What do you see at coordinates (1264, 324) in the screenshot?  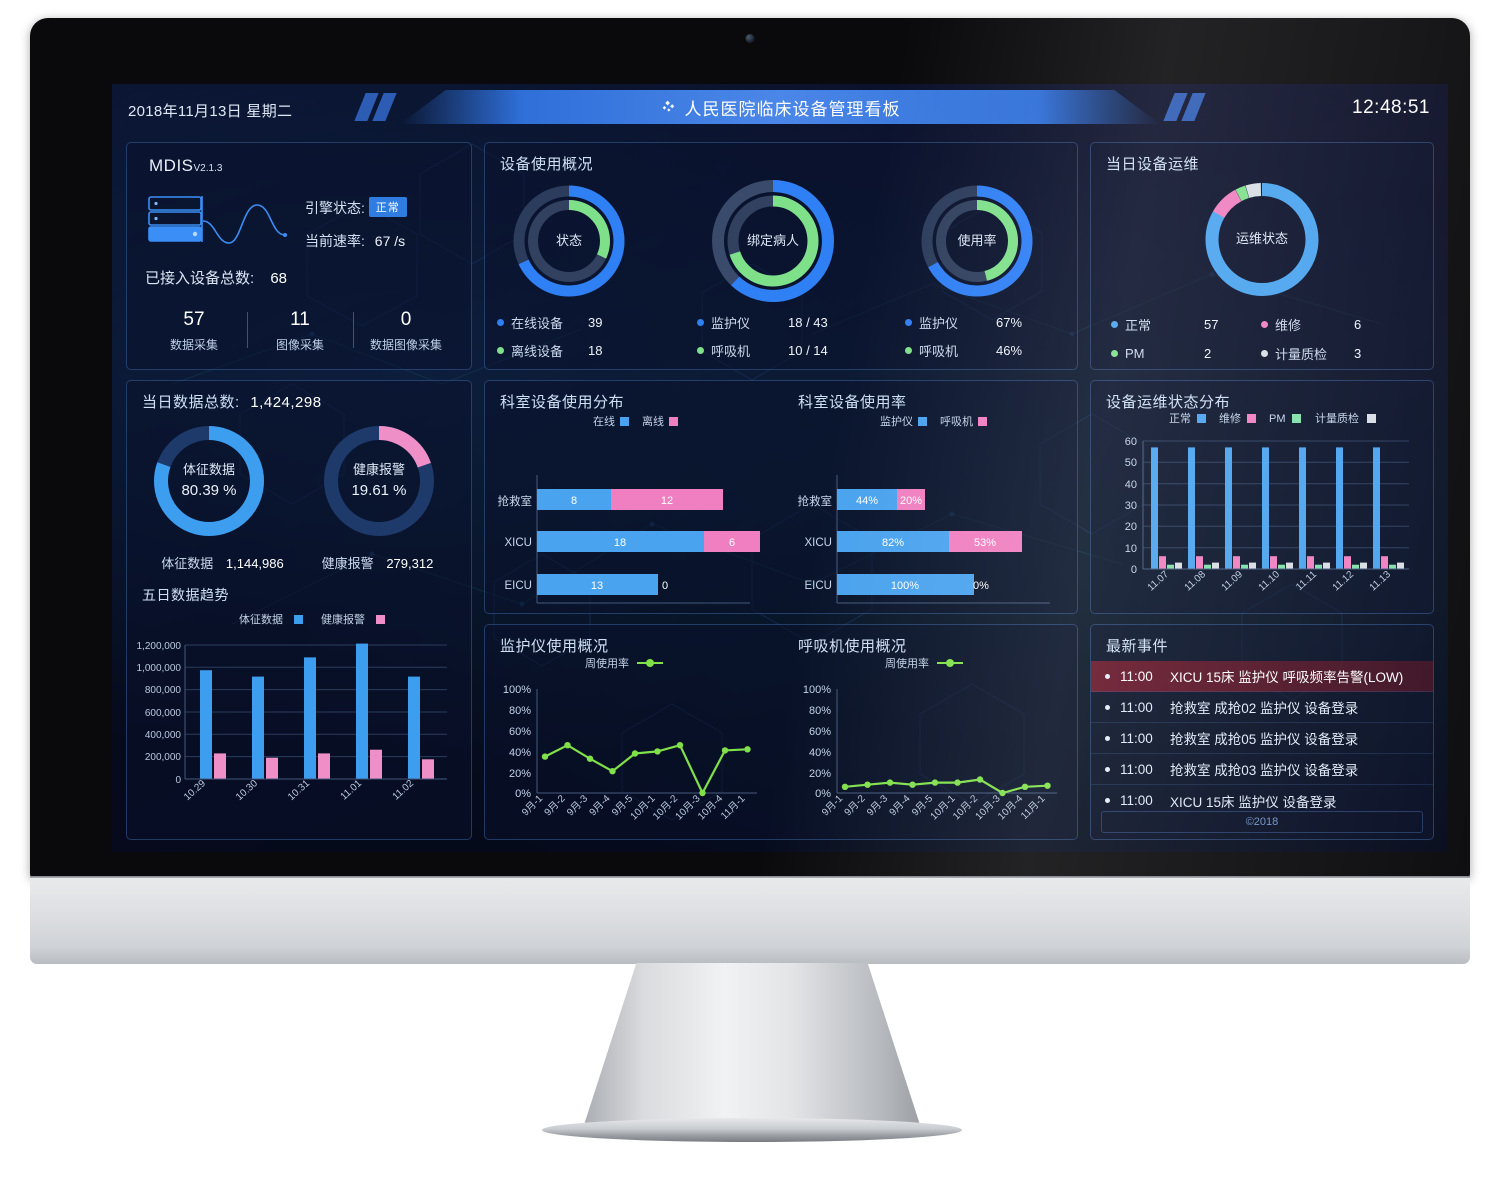 I see `legend-dot-repair` at bounding box center [1264, 324].